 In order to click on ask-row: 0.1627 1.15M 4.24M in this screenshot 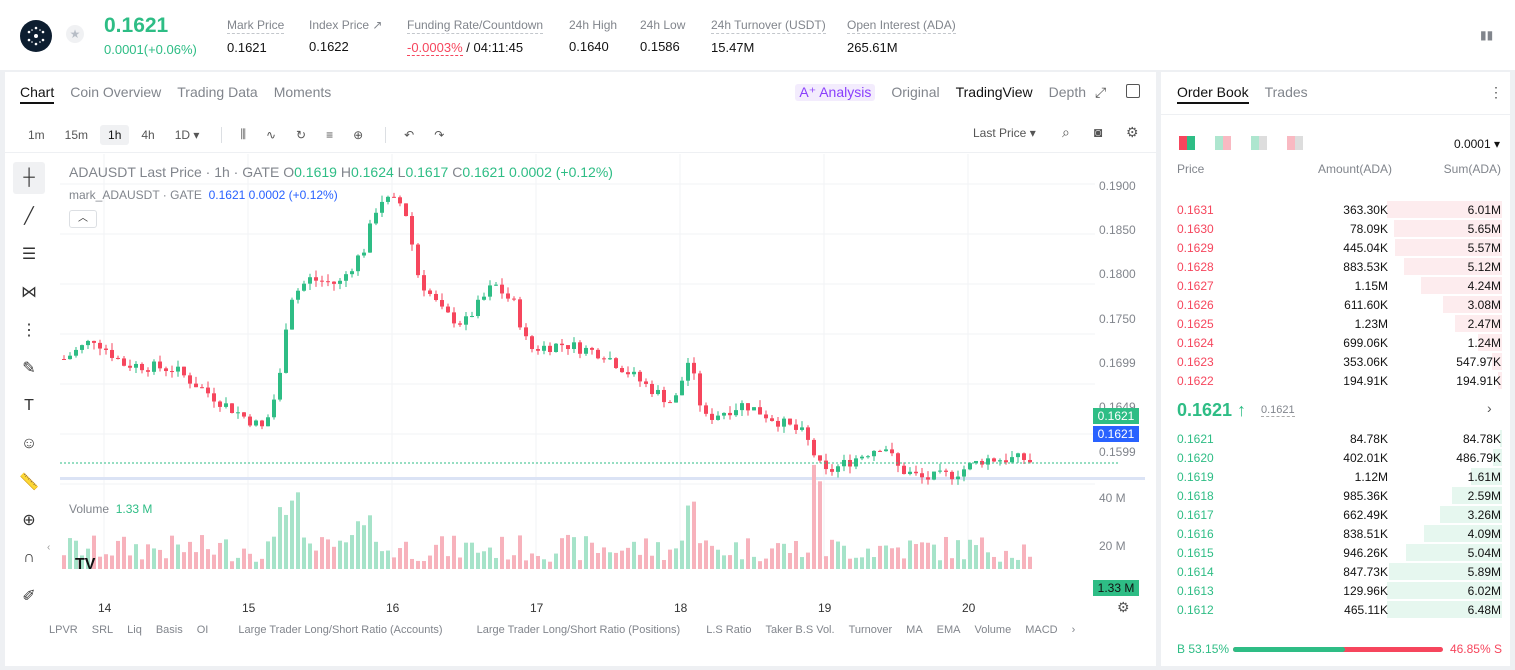, I will do `click(1339, 285)`.